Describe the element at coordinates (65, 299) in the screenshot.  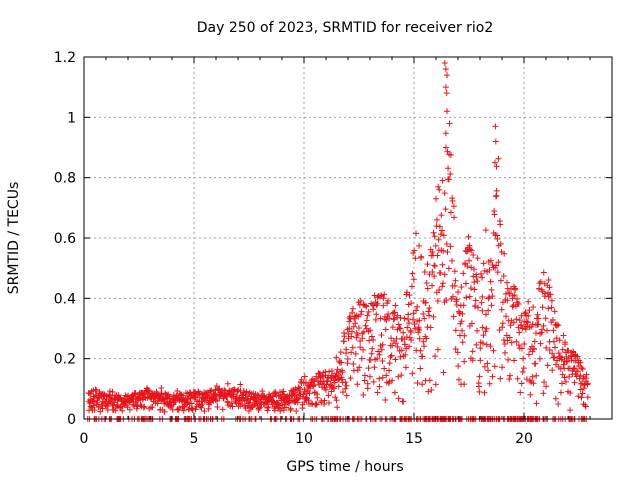
I see `y-tick-label: 0.4` at that location.